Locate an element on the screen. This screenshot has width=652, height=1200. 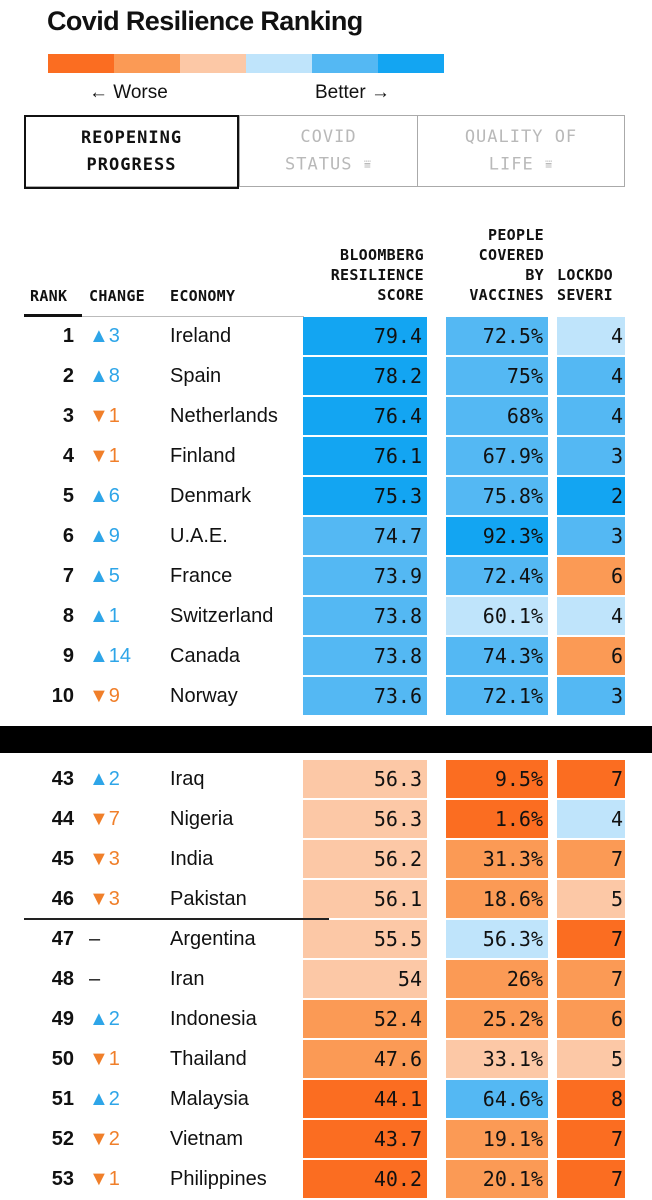
table-row: 56.3 9.5% 7 43 ▲2 Iraq is located at coordinates (312, 779).